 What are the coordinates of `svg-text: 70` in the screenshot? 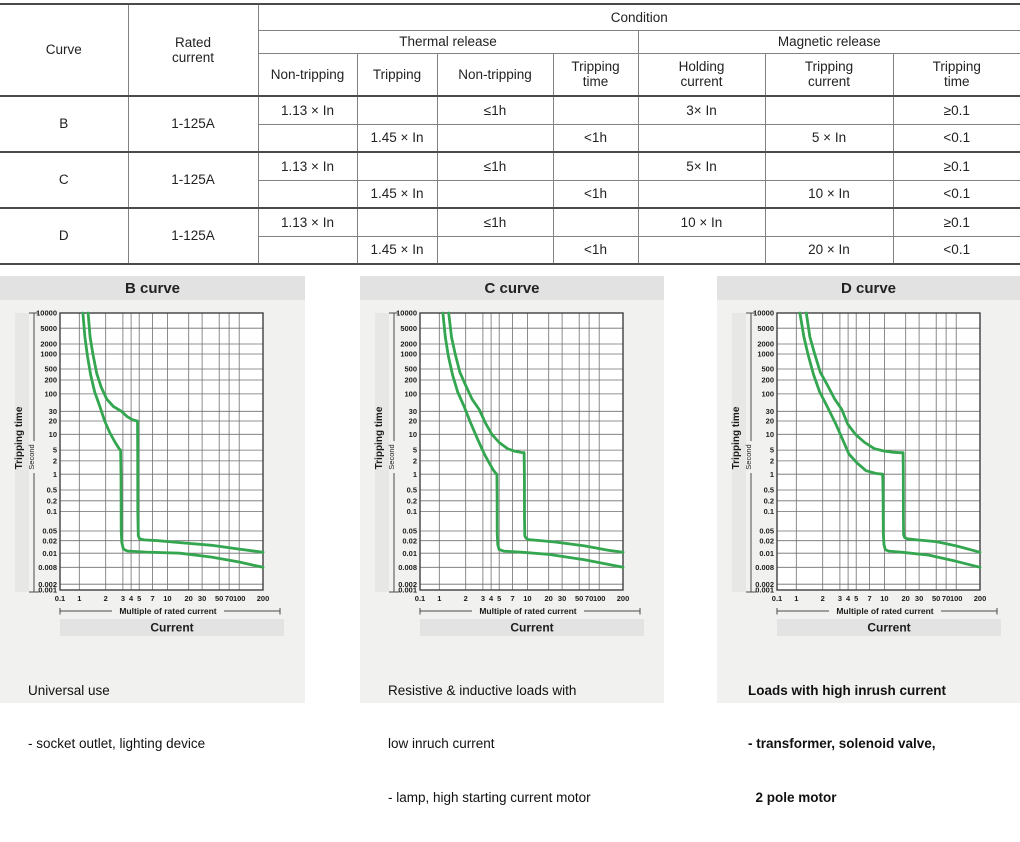 It's located at (589, 598).